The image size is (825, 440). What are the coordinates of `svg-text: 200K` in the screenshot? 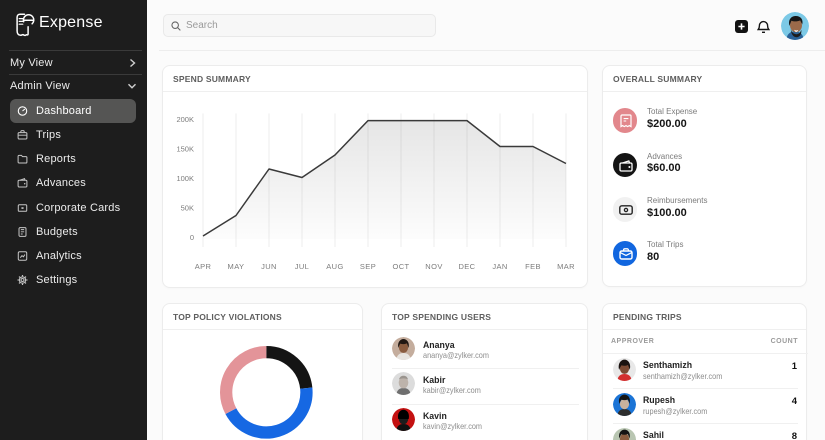 It's located at (185, 119).